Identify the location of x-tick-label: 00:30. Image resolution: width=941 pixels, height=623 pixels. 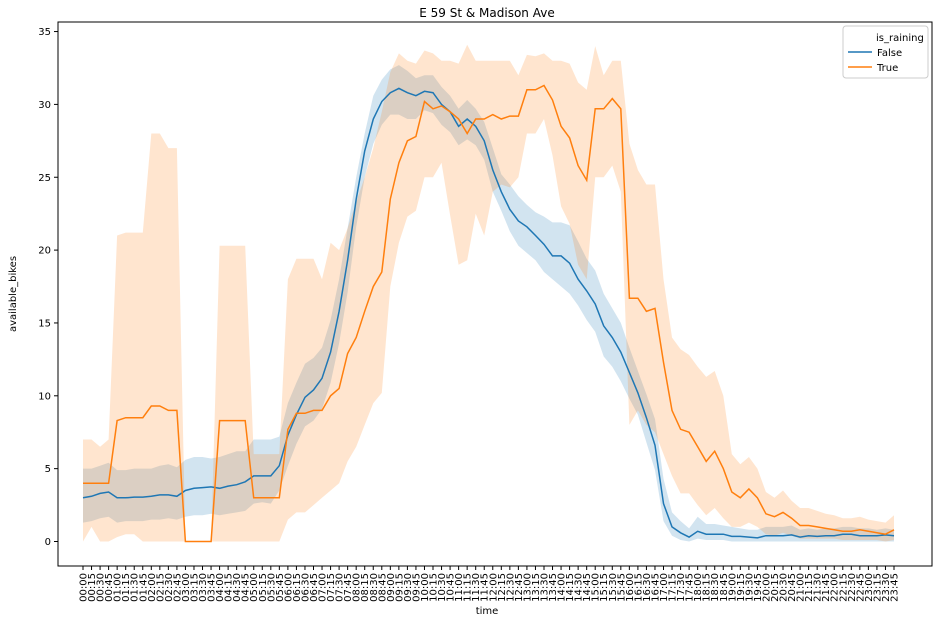
(101, 587).